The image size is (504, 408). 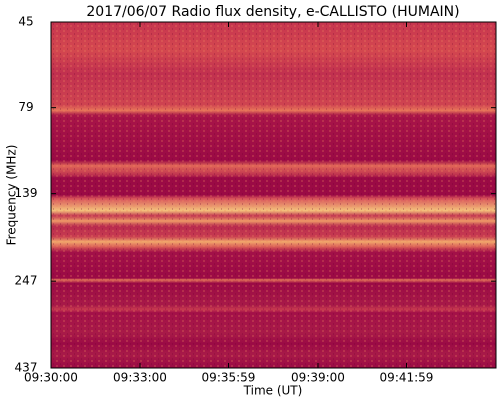 What do you see at coordinates (51, 378) in the screenshot?
I see `x-tick-label: 09:30:00` at bounding box center [51, 378].